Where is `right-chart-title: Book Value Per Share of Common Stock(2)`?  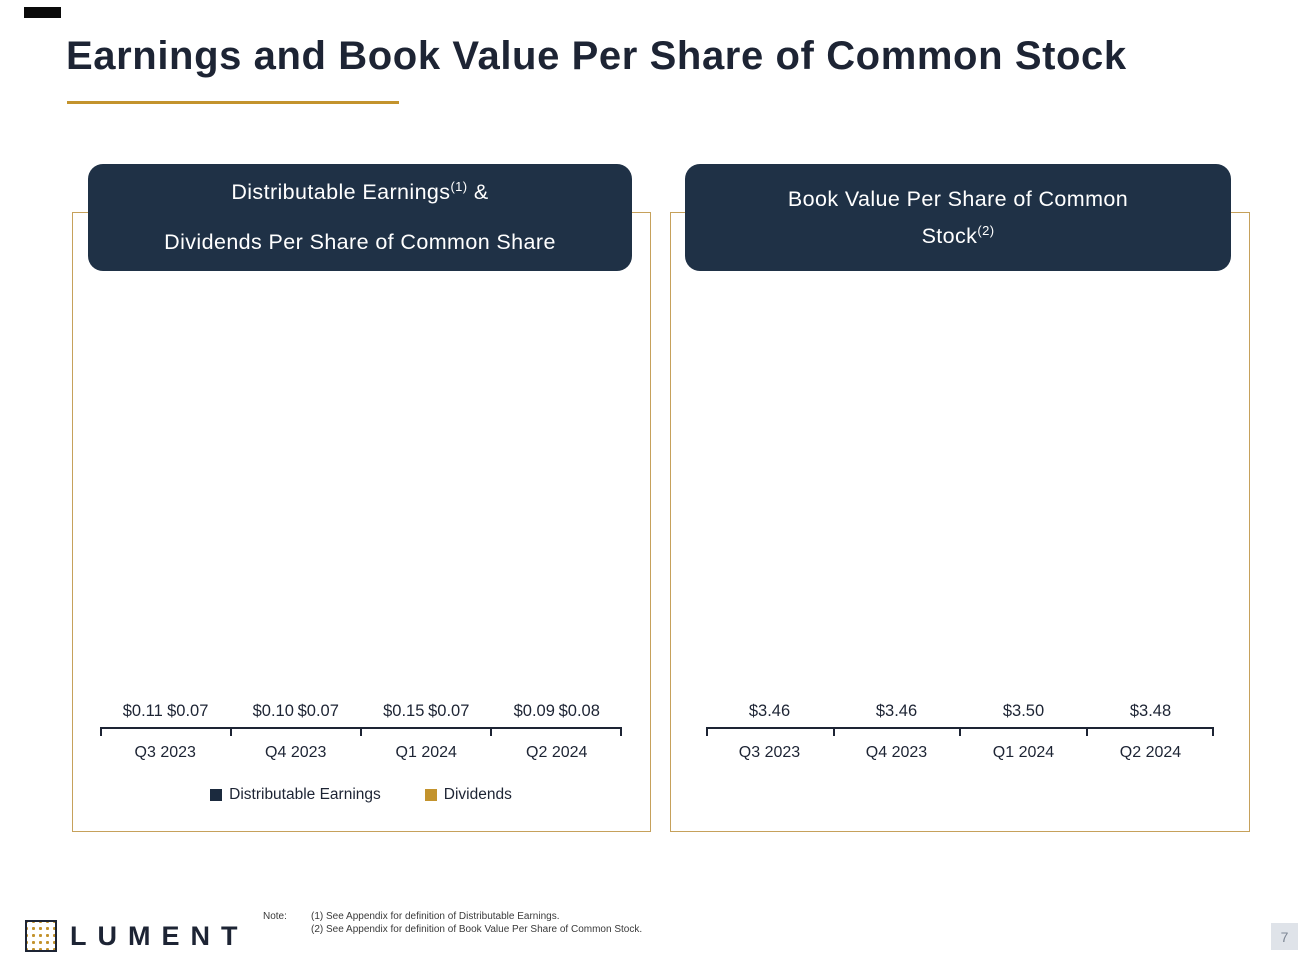
right-chart-title: Book Value Per Share of Common Stock(2) is located at coordinates (958, 217).